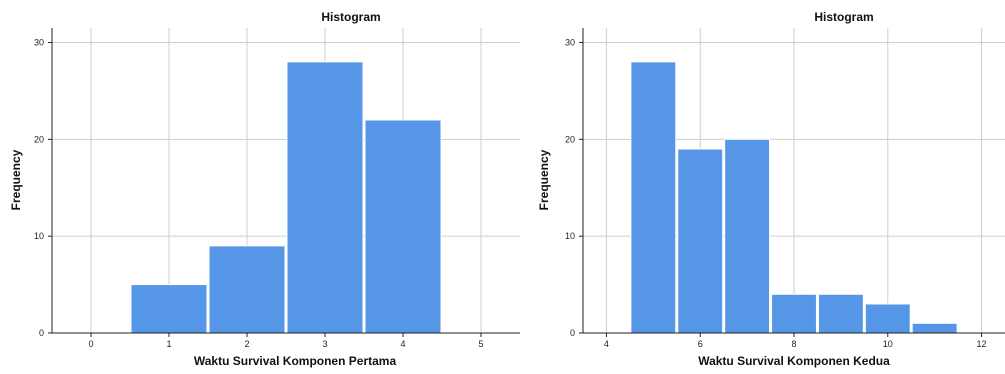 The image size is (1005, 374). Describe the element at coordinates (888, 344) in the screenshot. I see `x-tick-label: 10` at that location.